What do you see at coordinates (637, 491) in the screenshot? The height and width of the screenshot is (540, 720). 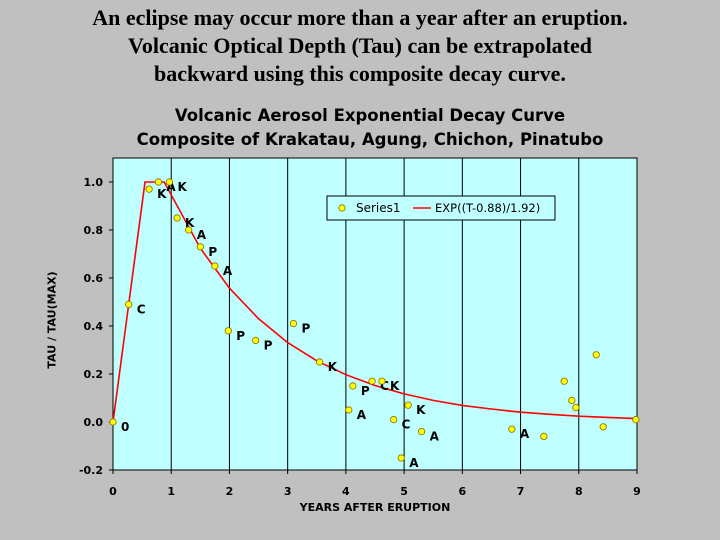 I see `x-tick-label: 9` at bounding box center [637, 491].